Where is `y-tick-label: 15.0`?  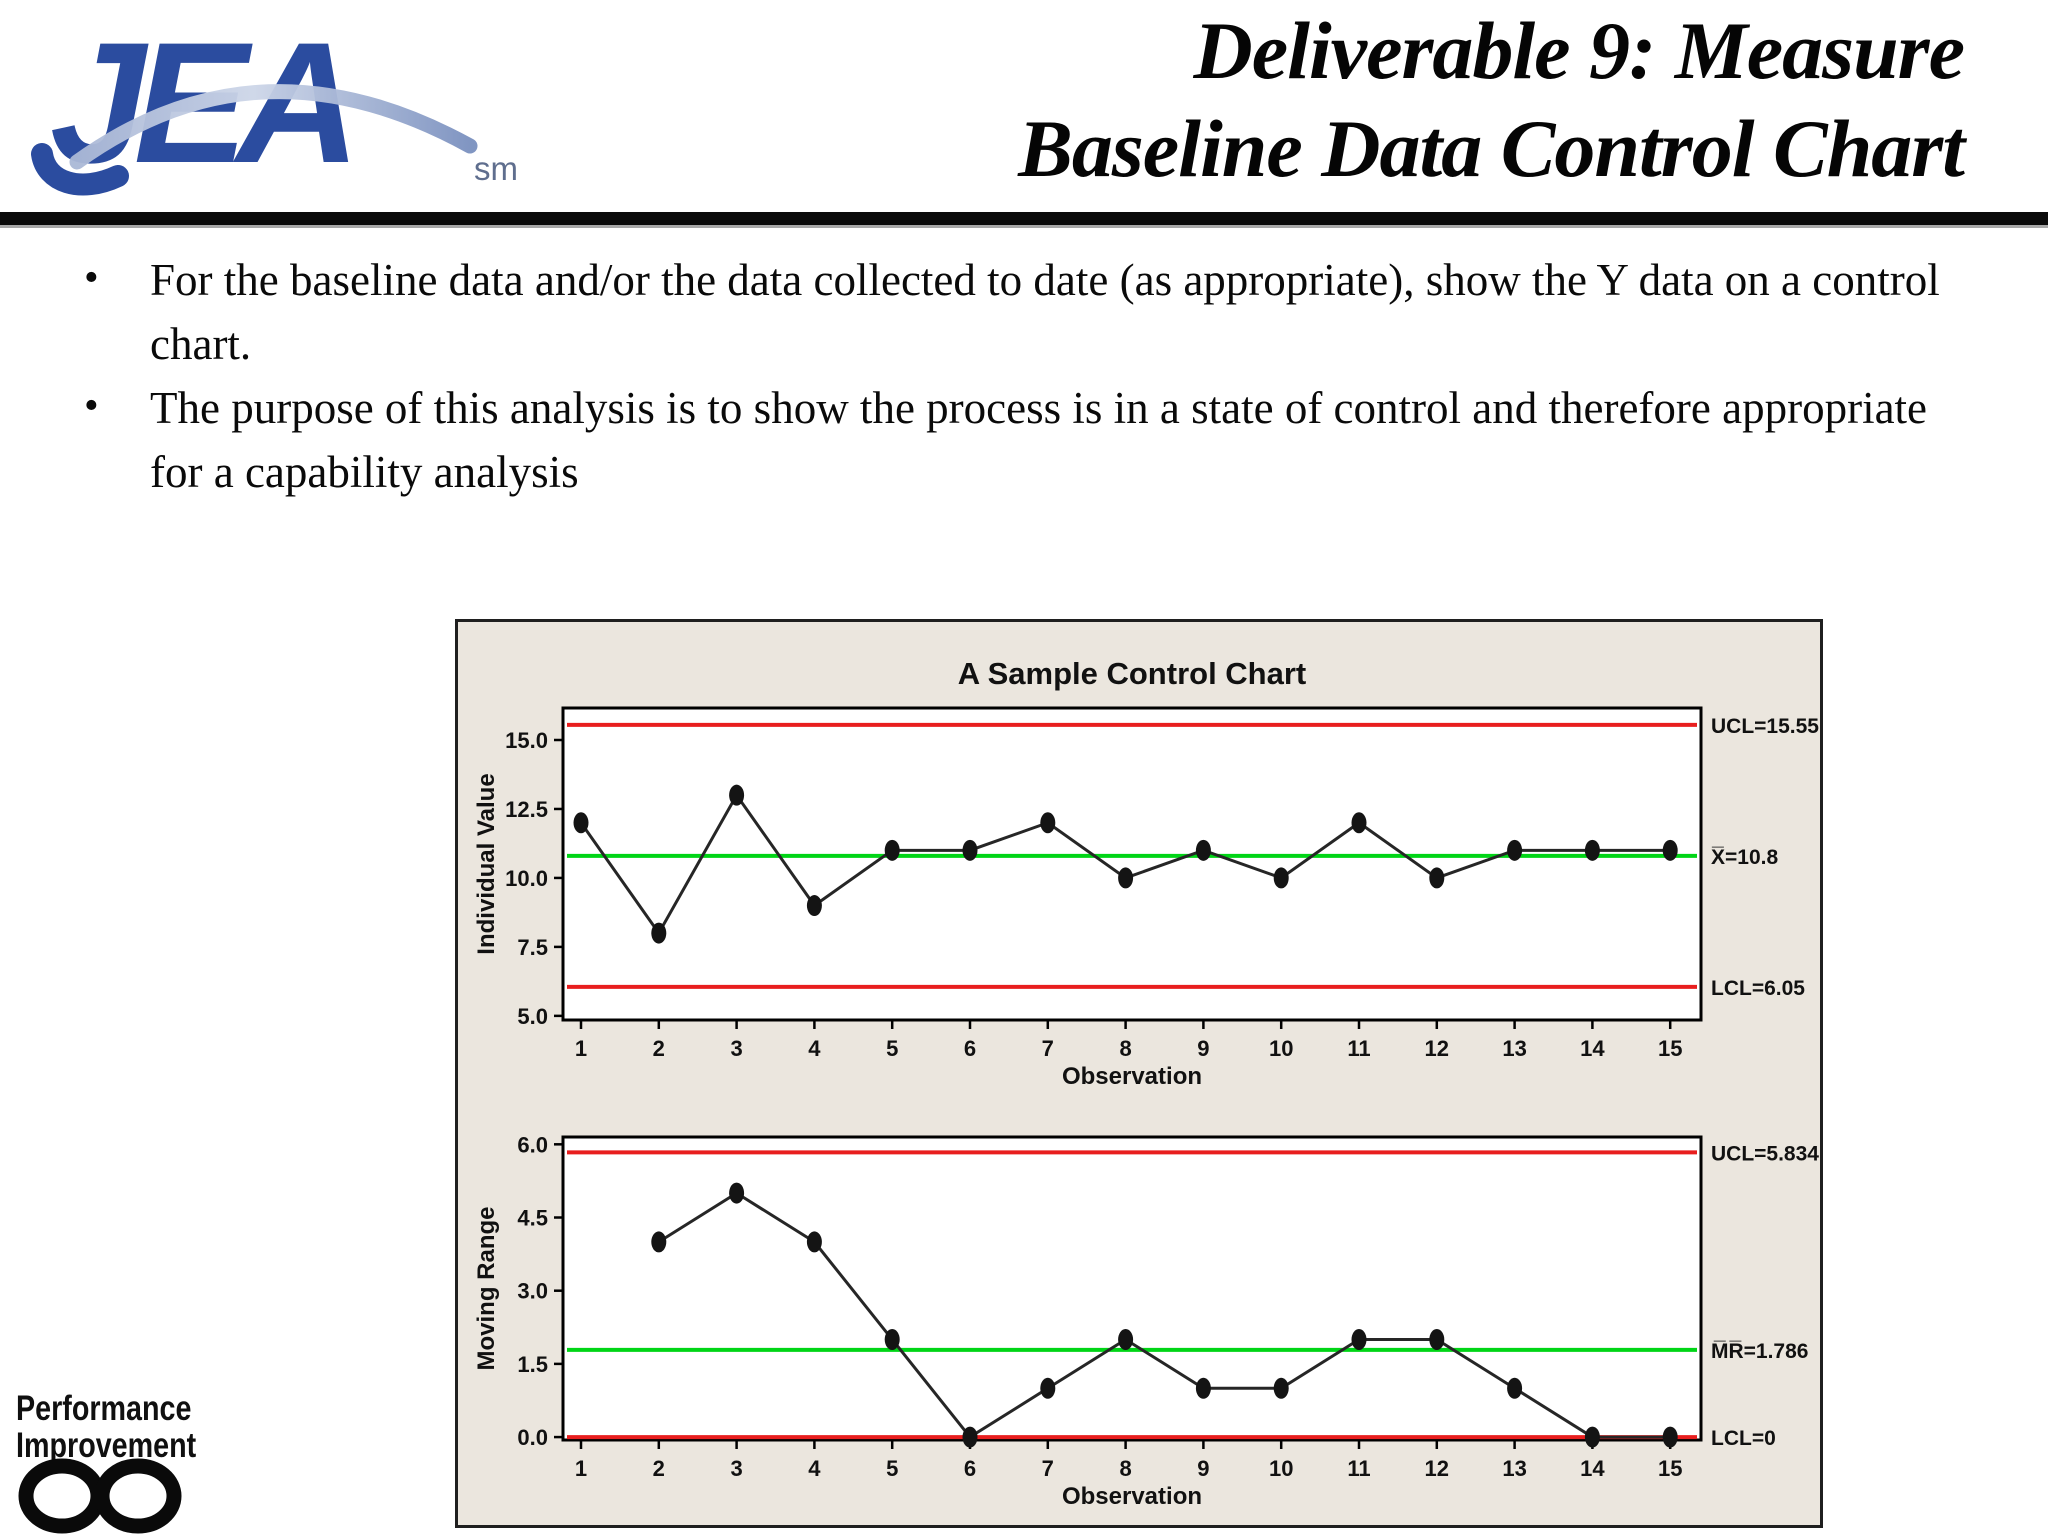 y-tick-label: 15.0 is located at coordinates (526, 740).